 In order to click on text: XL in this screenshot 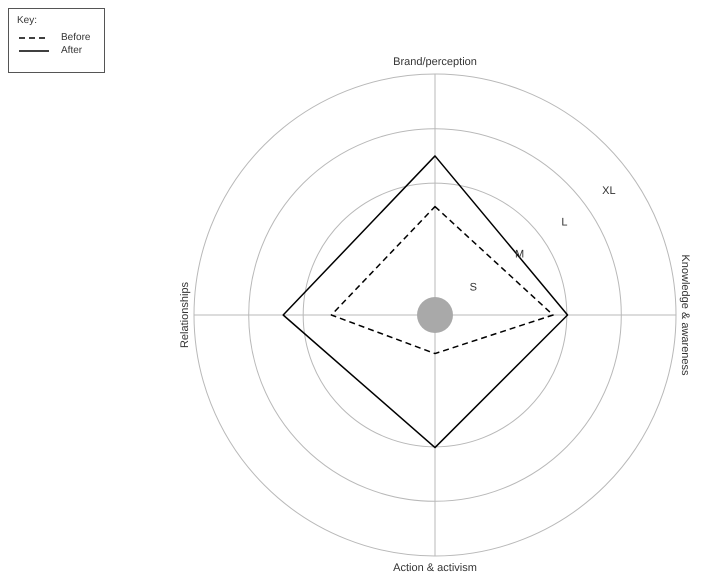, I will do `click(609, 190)`.